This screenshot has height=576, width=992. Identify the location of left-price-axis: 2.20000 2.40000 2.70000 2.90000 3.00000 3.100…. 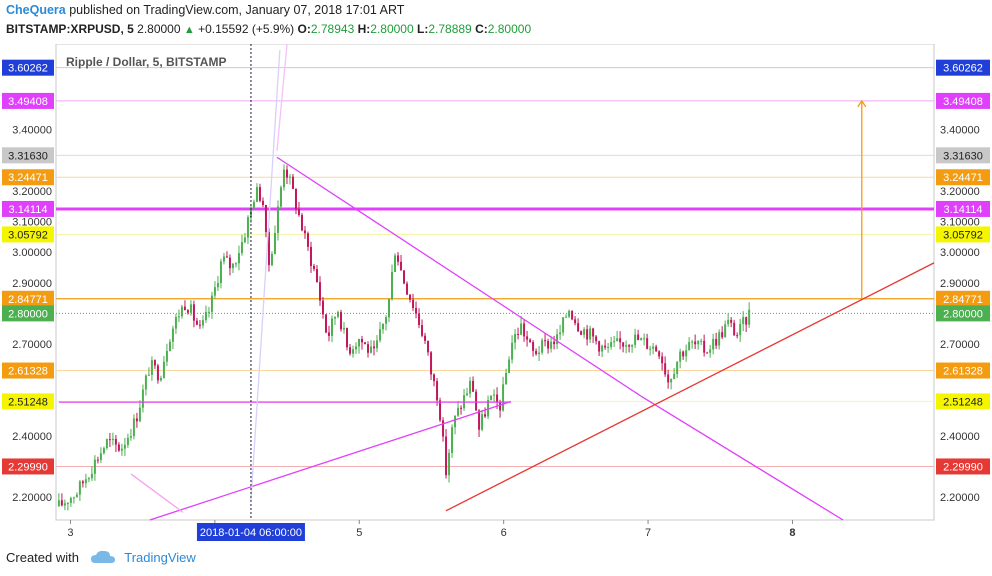
(28, 281).